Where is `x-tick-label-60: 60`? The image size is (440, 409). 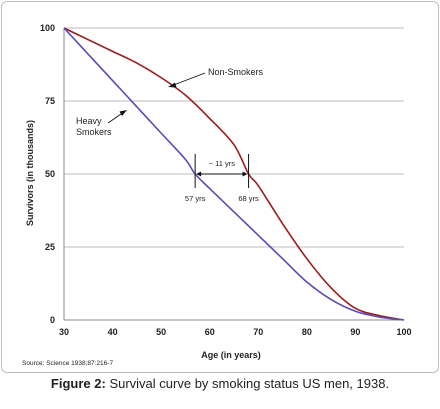 x-tick-label-60: 60 is located at coordinates (210, 332).